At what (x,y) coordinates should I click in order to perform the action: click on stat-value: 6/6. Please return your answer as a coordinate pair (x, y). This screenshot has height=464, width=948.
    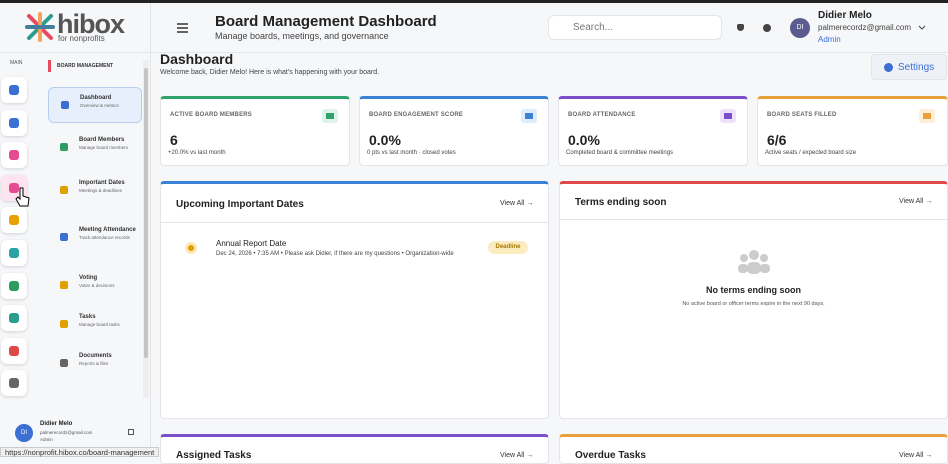
    Looking at the image, I should click on (777, 140).